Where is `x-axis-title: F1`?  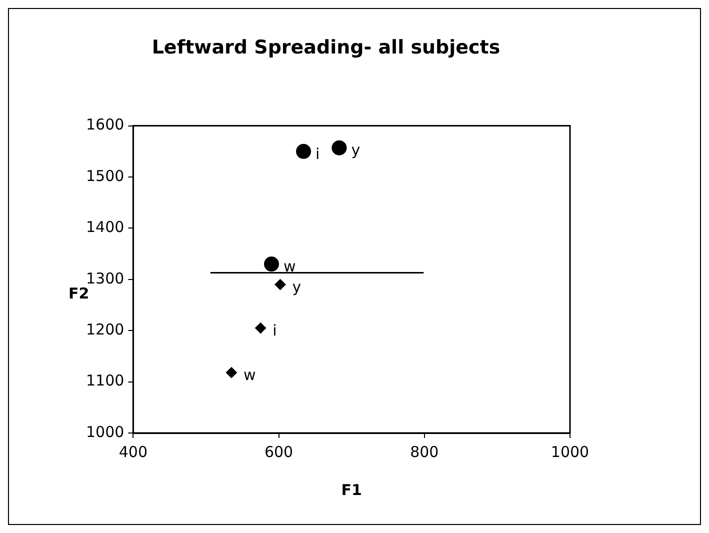
x-axis-title: F1 is located at coordinates (351, 489).